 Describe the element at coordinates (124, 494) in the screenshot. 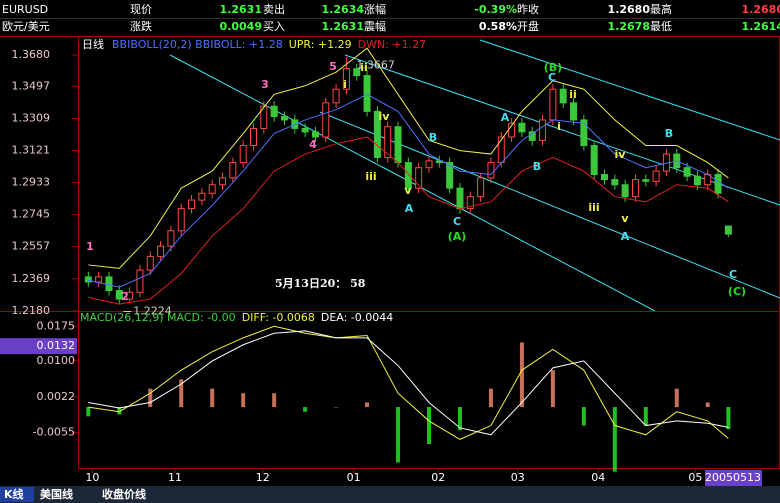

I see `tab: 收盘价线` at that location.